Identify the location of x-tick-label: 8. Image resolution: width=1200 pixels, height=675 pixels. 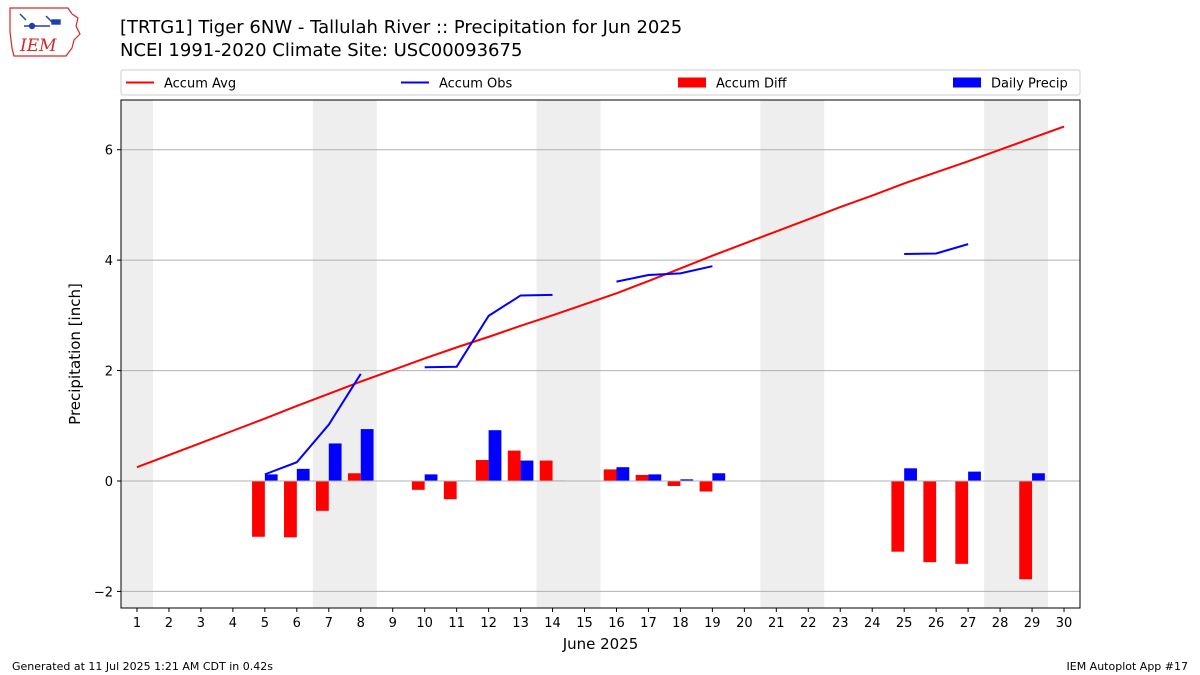
(361, 623).